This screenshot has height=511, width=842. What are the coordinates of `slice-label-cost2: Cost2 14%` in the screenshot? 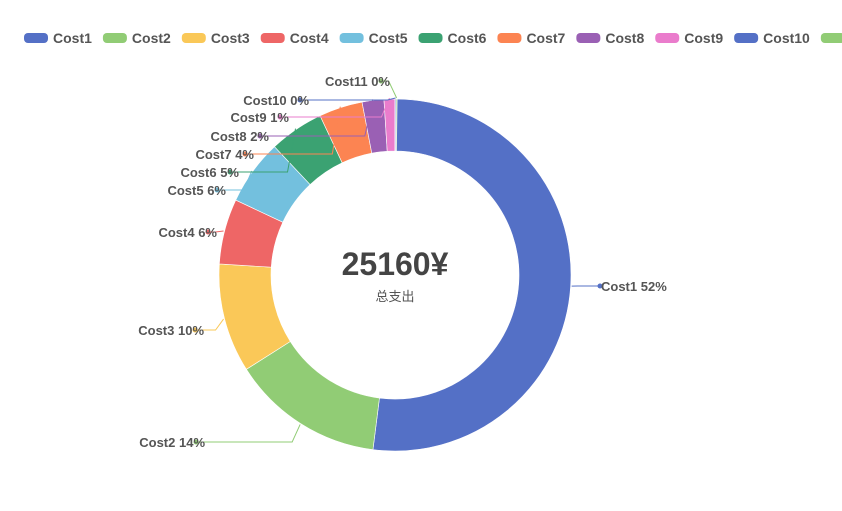 It's located at (220, 437).